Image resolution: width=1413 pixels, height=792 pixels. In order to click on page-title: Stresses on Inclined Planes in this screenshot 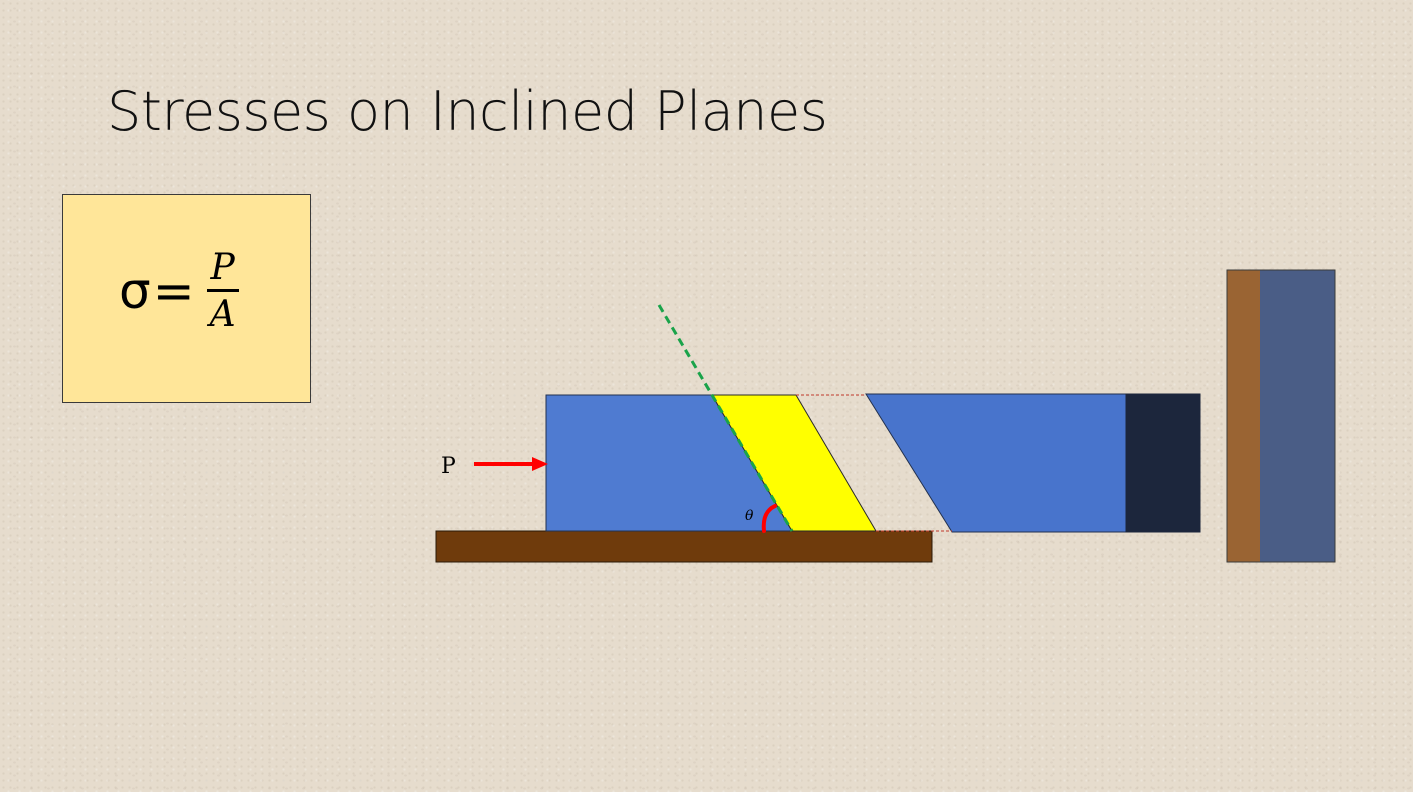, I will do `click(467, 111)`.